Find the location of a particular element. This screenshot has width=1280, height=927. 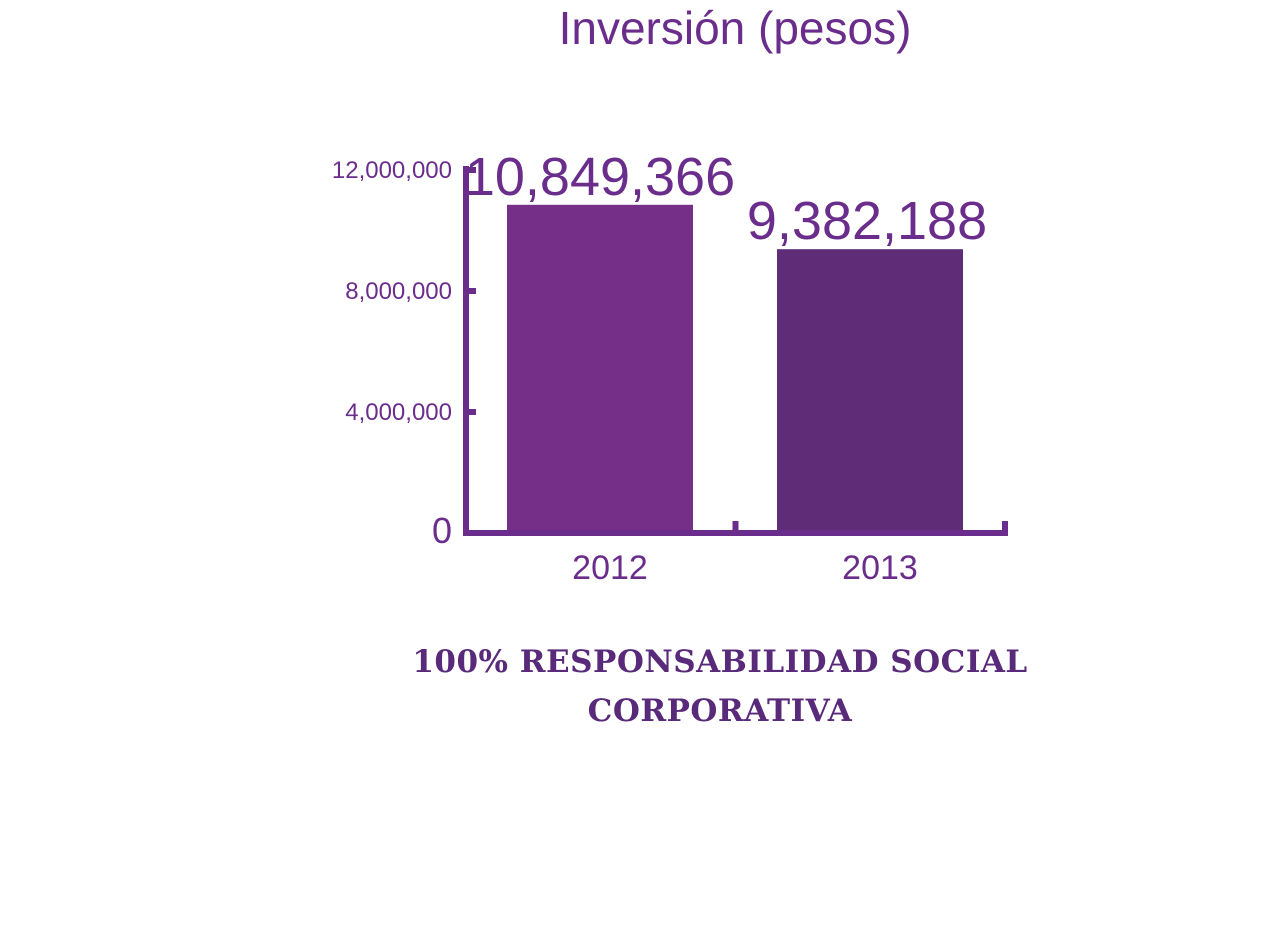

footer-line-2: CORPORATIVA is located at coordinates (720, 711).